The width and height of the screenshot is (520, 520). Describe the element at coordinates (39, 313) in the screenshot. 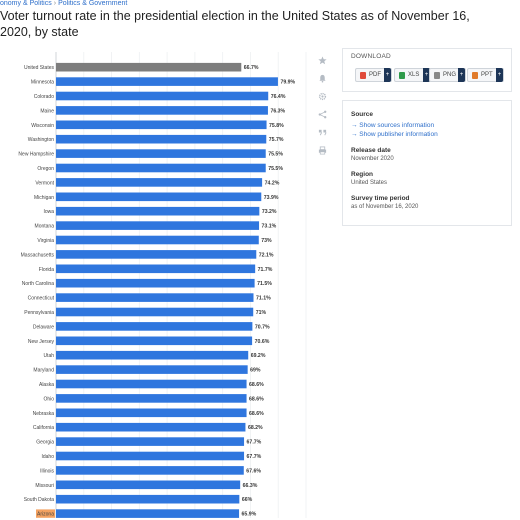

I see `category-label: Pennsylvania` at that location.